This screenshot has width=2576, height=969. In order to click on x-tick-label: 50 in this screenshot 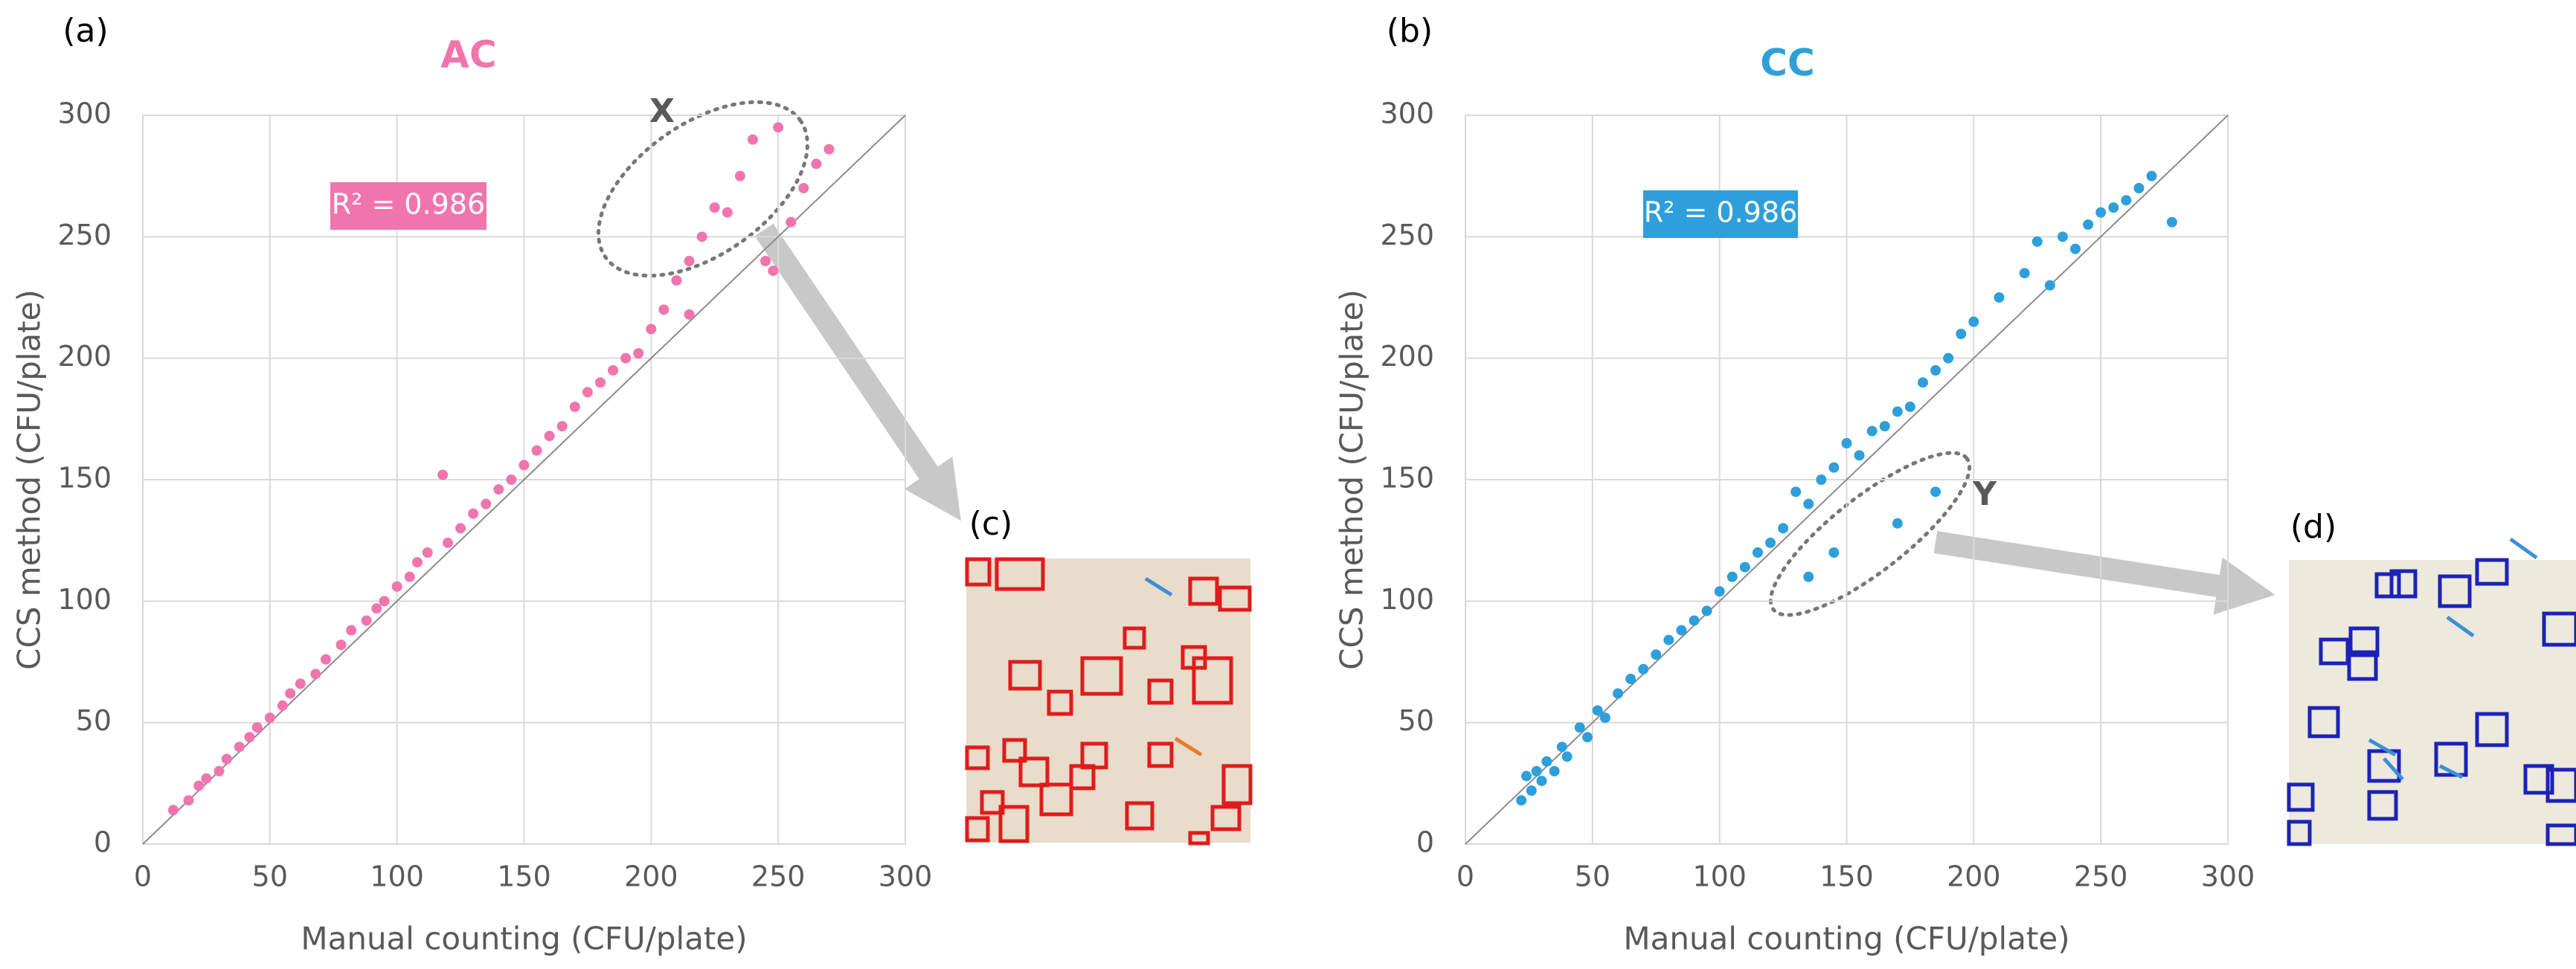, I will do `click(1592, 876)`.